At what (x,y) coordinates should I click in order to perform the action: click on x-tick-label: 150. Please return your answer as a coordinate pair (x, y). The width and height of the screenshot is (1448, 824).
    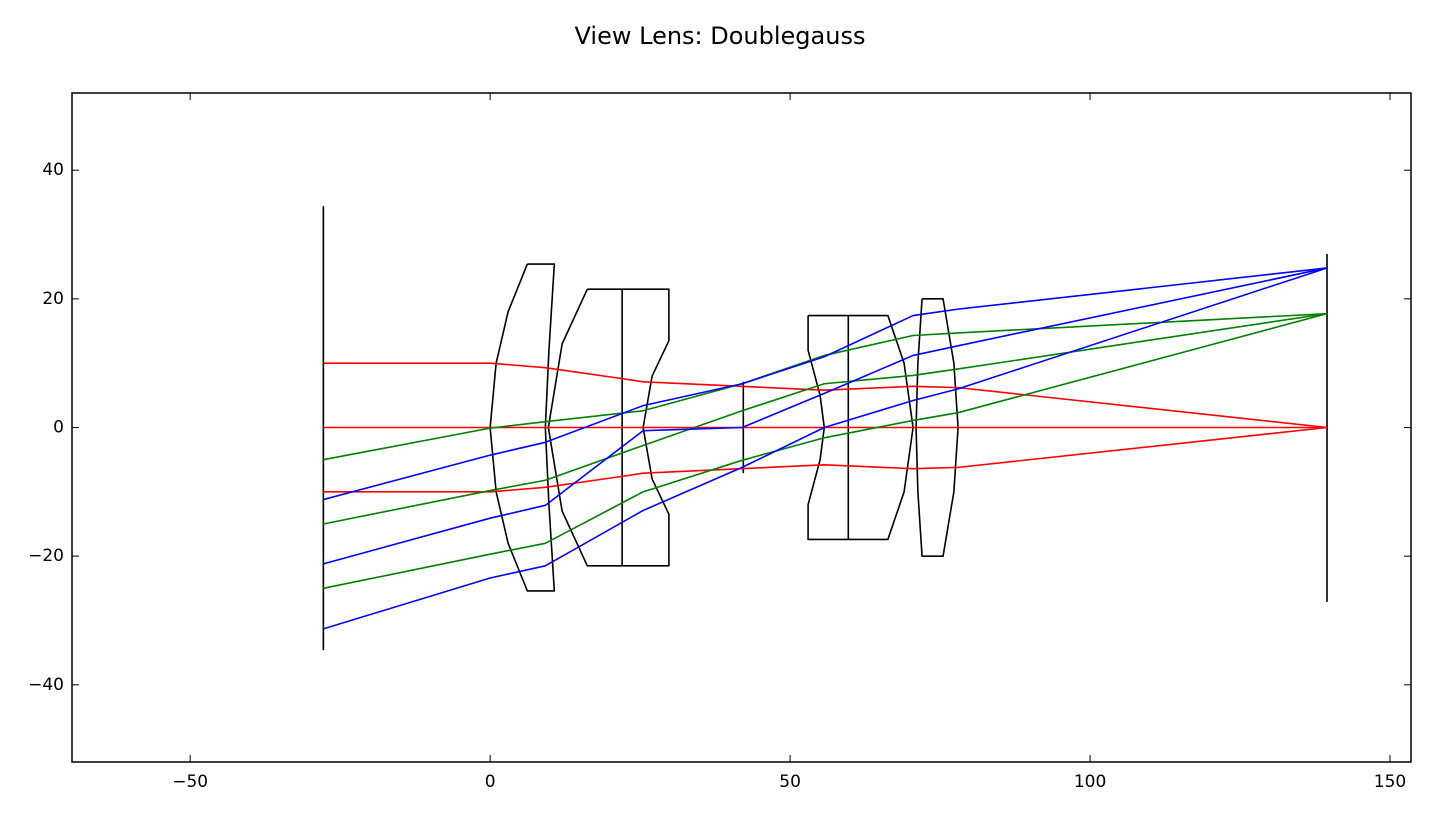
    Looking at the image, I should click on (1390, 782).